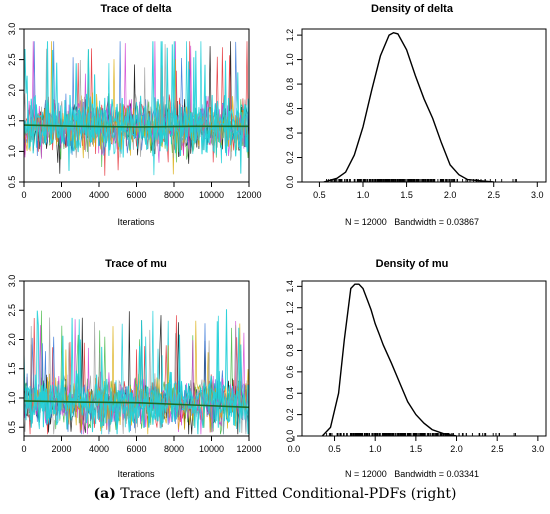  I want to click on trace-mu-ytick-label: 3.0, so click(12, 281).